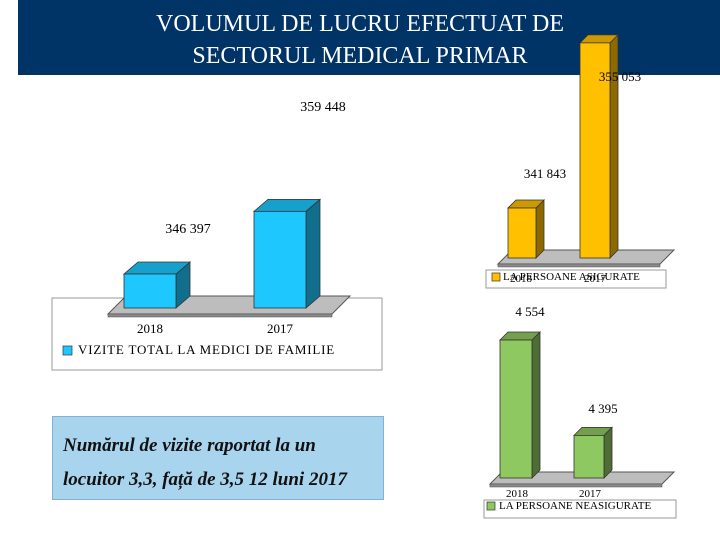  I want to click on legend-label: VIZITE TOTAL LA MEDICI DE FAMILIE, so click(206, 349).